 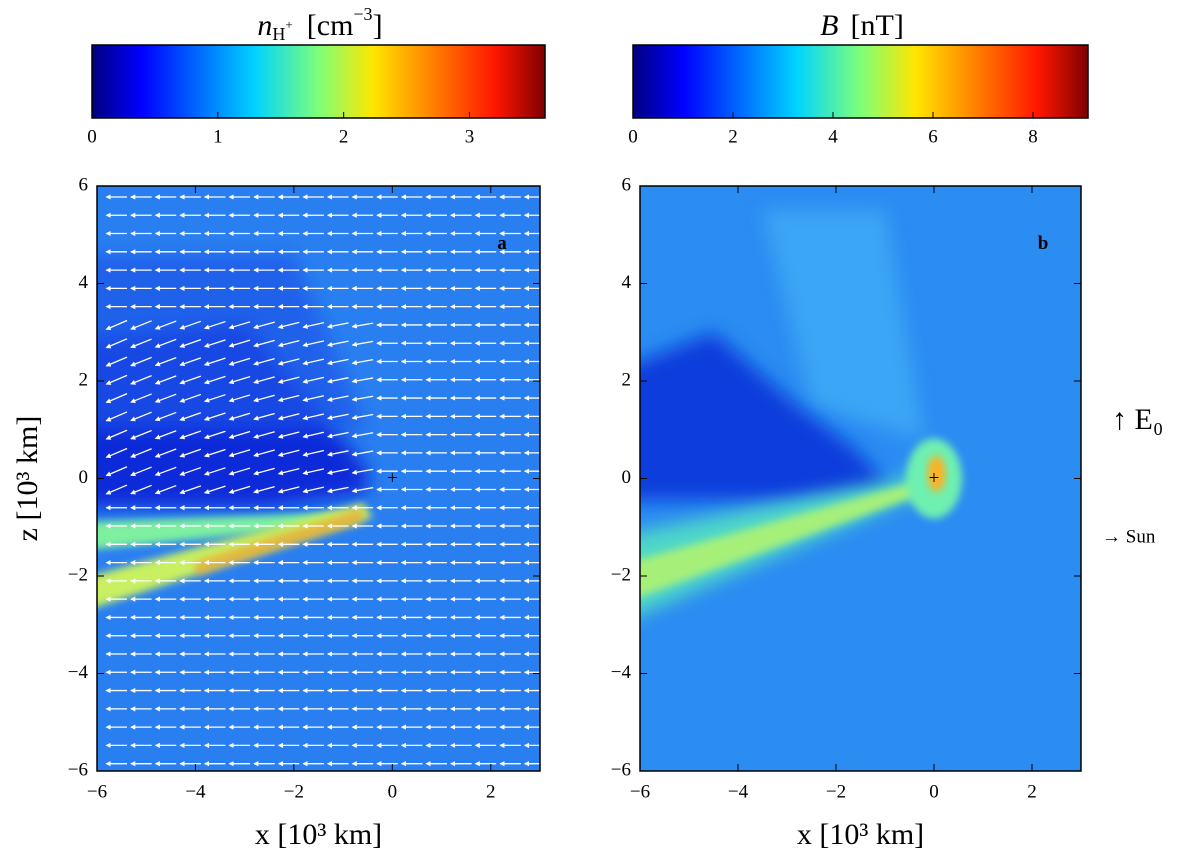 What do you see at coordinates (1033, 136) in the screenshot?
I see `colorbar-tick-label: 8` at bounding box center [1033, 136].